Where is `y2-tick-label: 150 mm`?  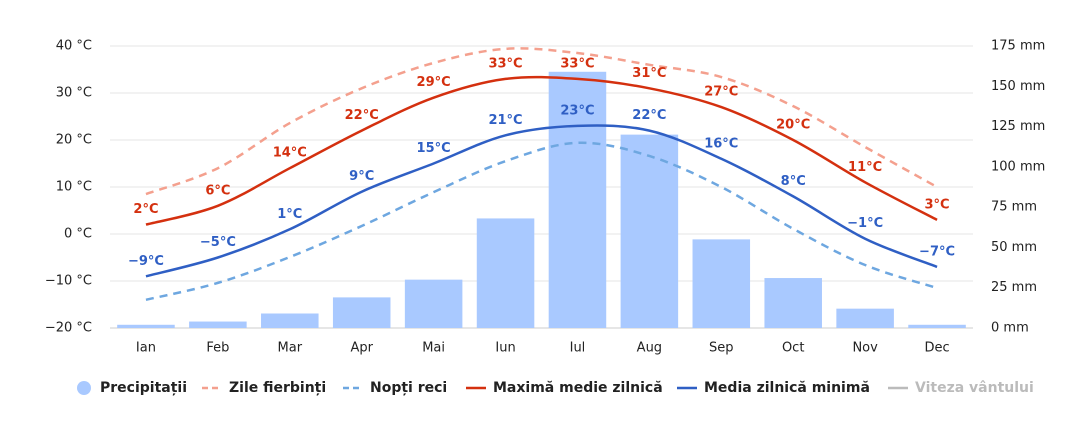
y2-tick-label: 150 mm is located at coordinates (1018, 86).